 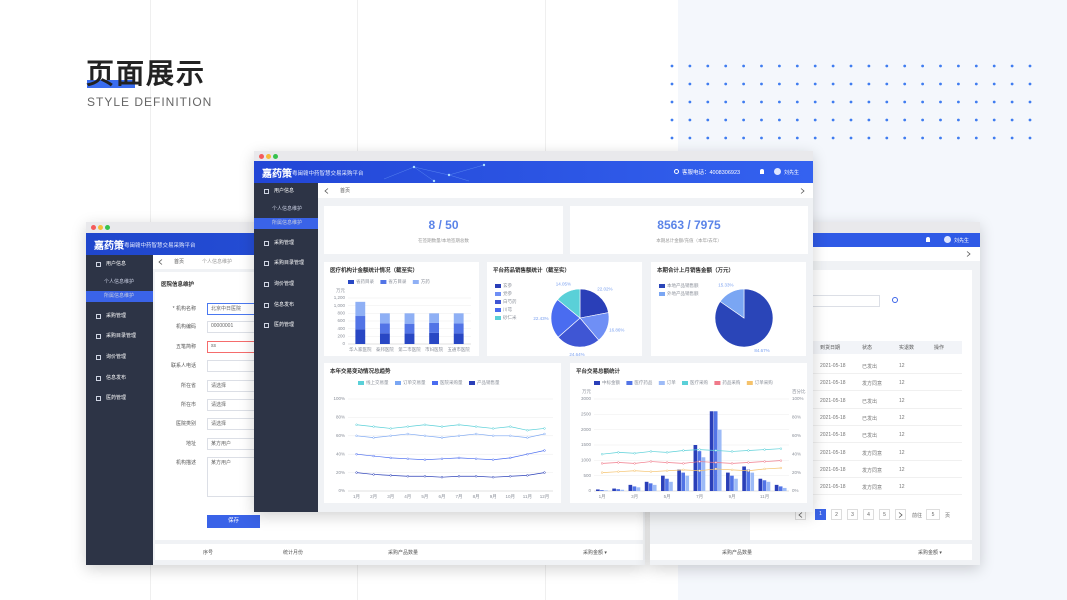 I want to click on table-cell: 12, so click(x=902, y=487).